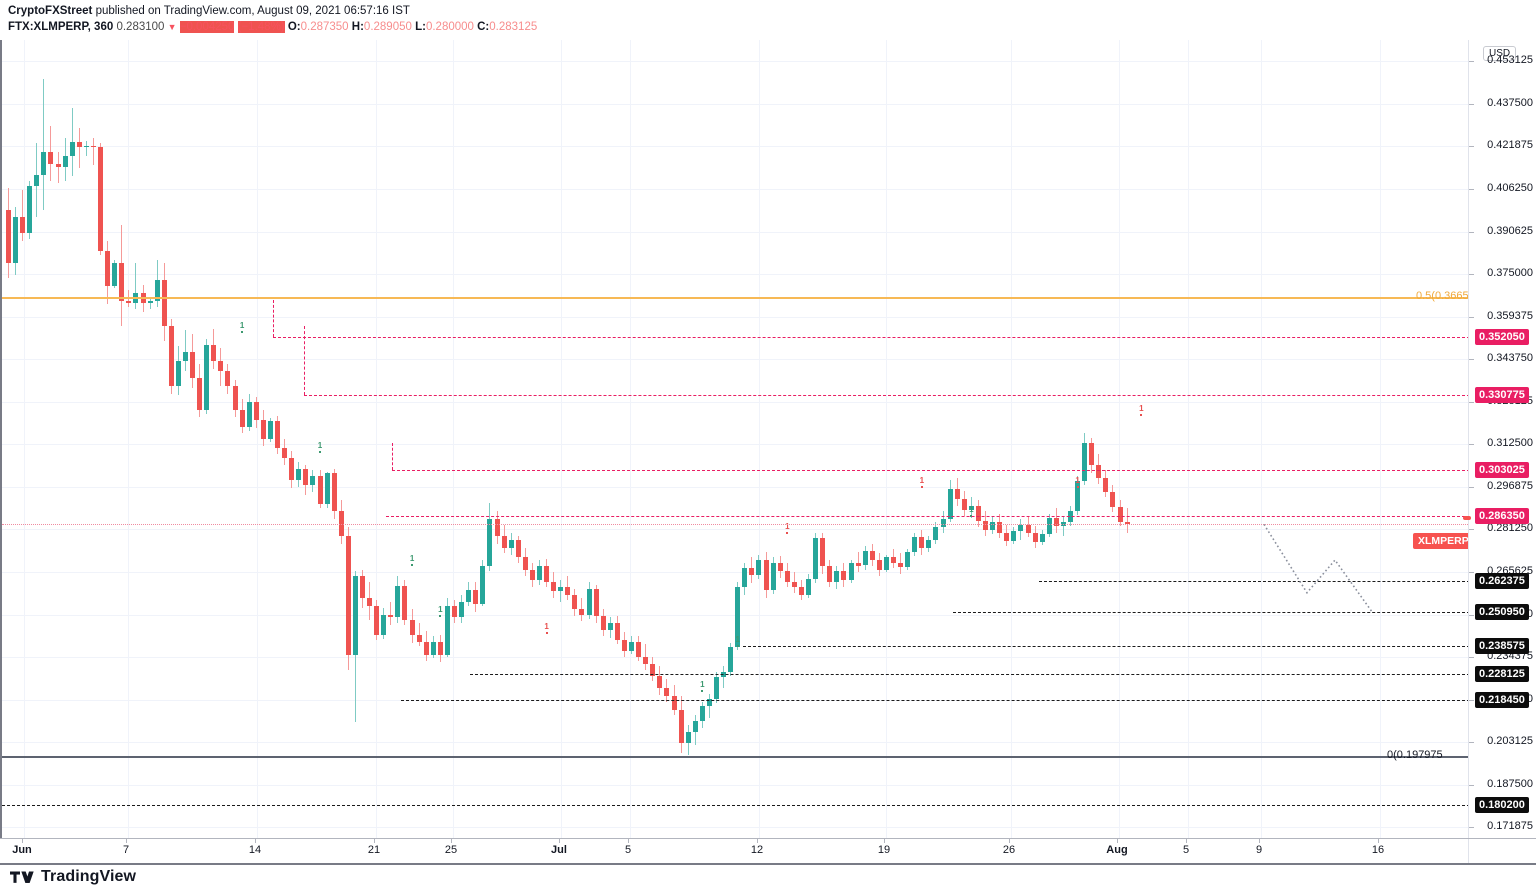 This screenshot has width=1536, height=895. Describe the element at coordinates (357, 27) in the screenshot. I see `high-label: H:` at that location.